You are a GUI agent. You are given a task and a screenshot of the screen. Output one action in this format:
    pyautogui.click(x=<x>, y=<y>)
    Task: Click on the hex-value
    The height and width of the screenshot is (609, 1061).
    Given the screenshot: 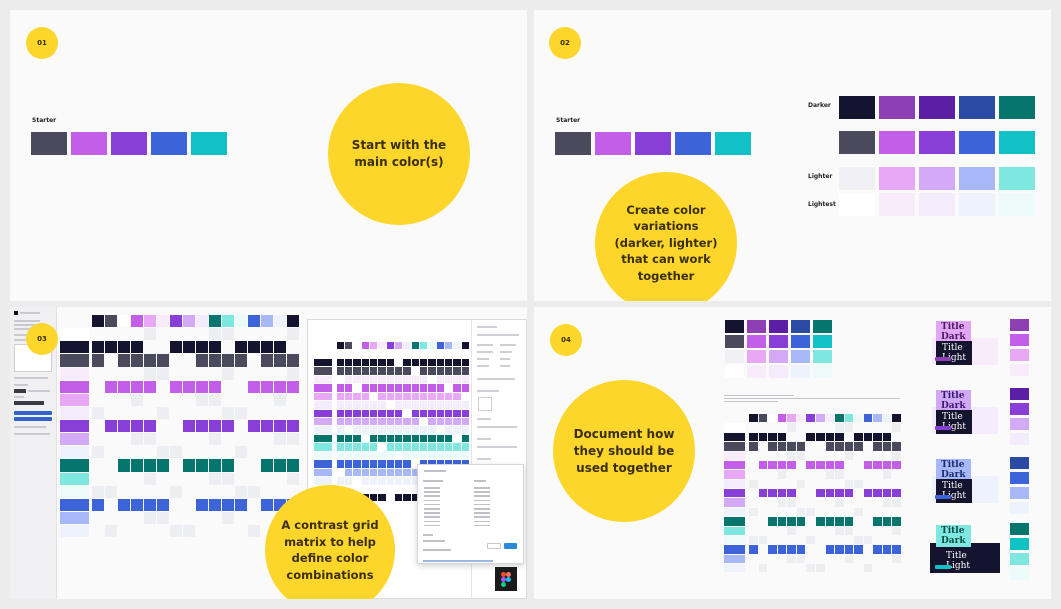 What is the action you would take?
    pyautogui.click(x=432, y=504)
    